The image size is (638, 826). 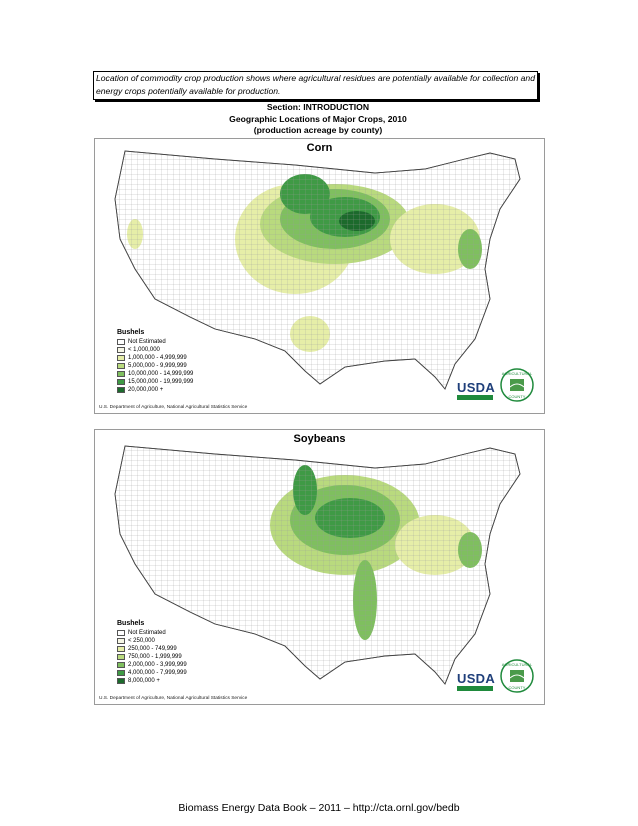 I want to click on legend-item: < 250,000, so click(x=172, y=641).